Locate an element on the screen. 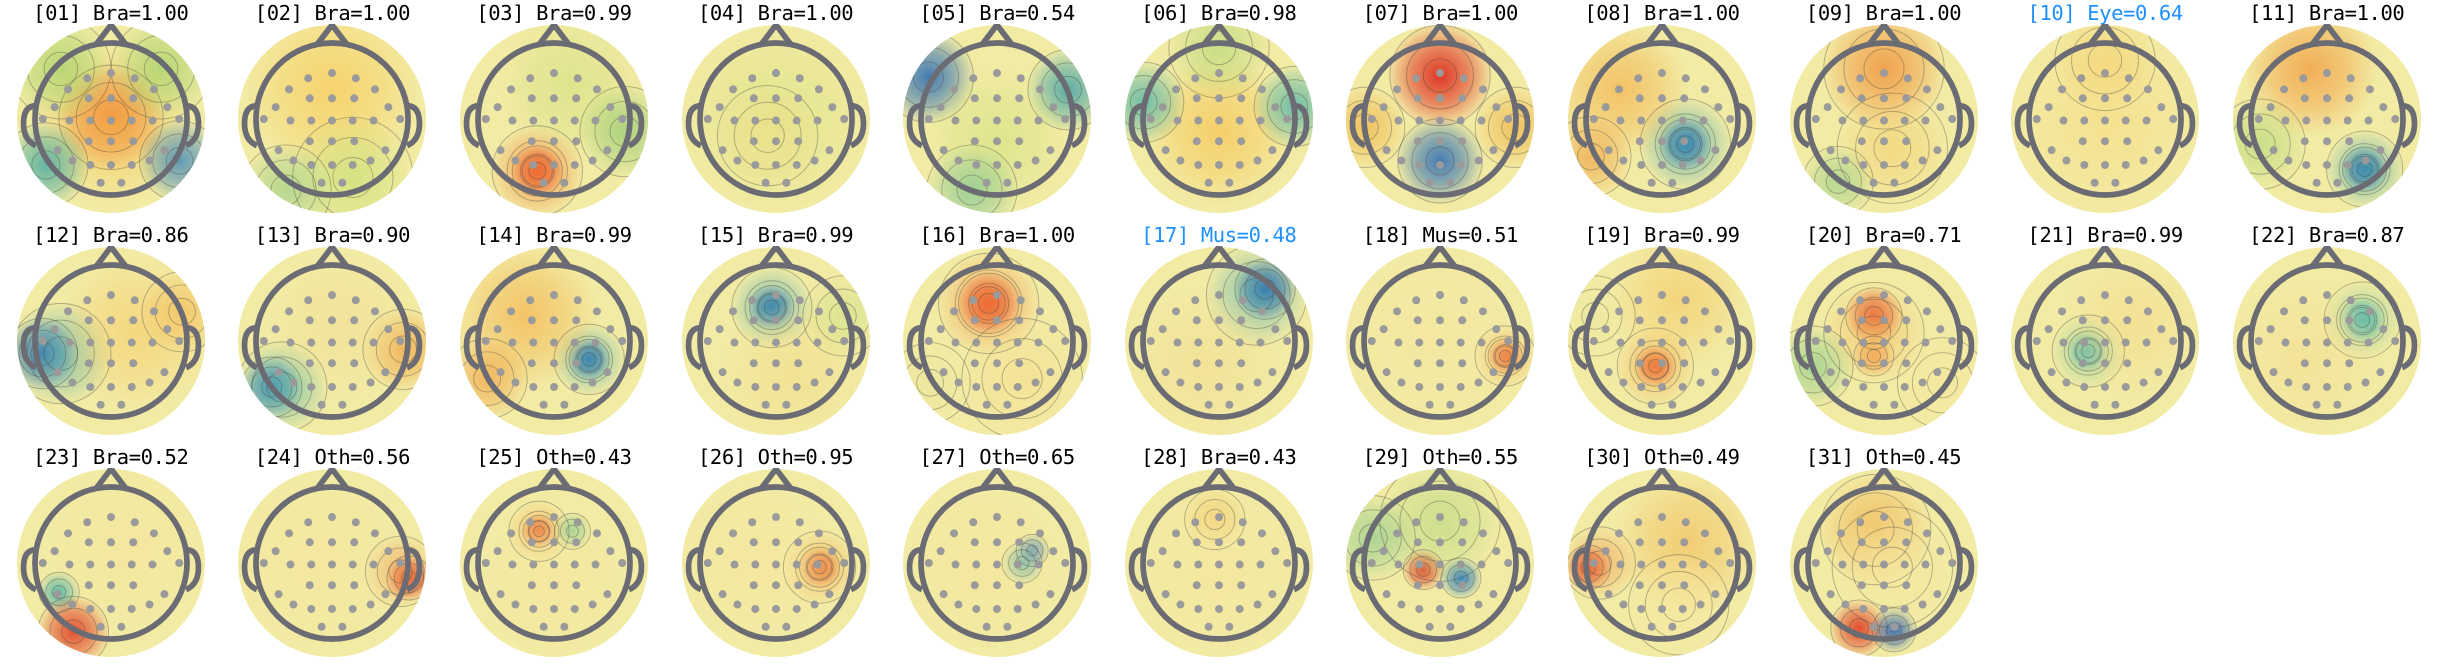 Image resolution: width=2438 pixels, height=667 pixels. component-cell: [23] Bra=0.52 is located at coordinates (111, 555).